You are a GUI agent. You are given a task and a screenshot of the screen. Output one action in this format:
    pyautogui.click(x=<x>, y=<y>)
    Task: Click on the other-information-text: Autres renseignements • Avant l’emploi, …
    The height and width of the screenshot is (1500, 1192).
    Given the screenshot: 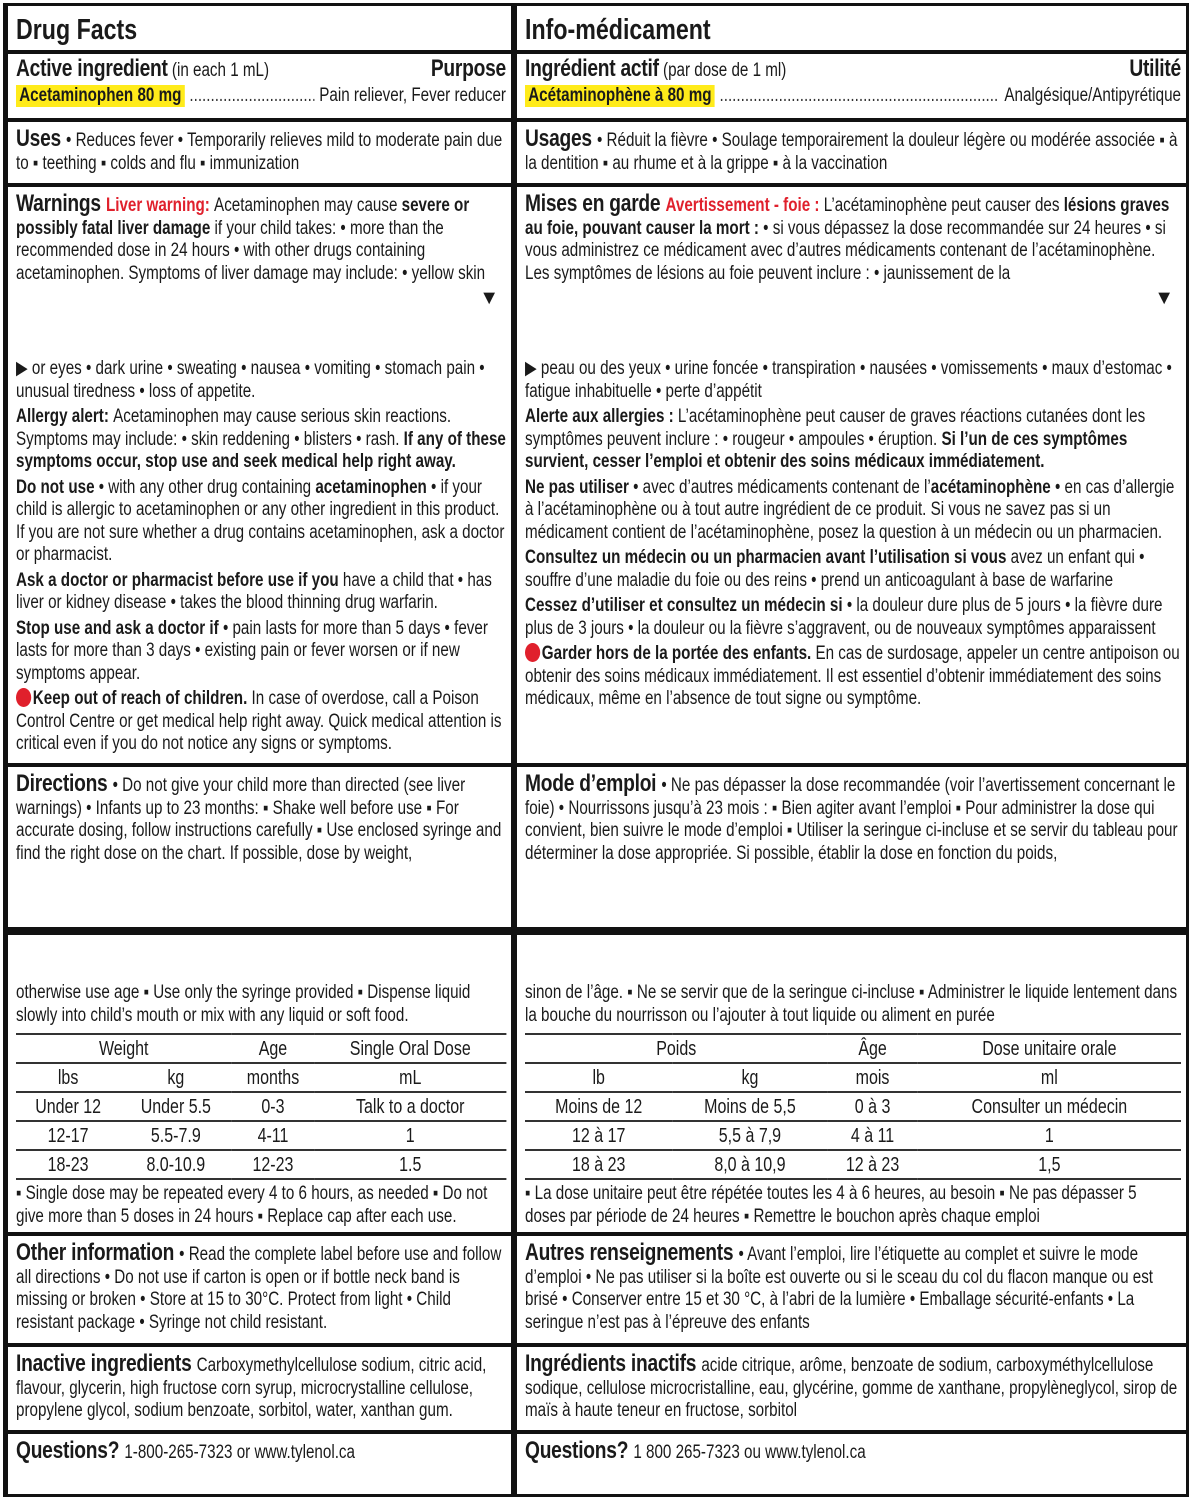 What is the action you would take?
    pyautogui.click(x=853, y=1286)
    